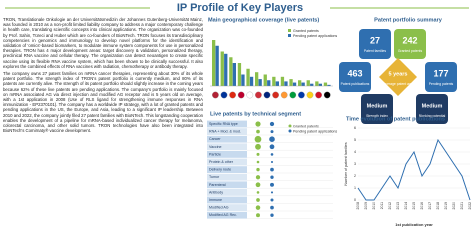 The image size is (474, 240). I want to click on y-tick-label: 5, so click(355, 140).